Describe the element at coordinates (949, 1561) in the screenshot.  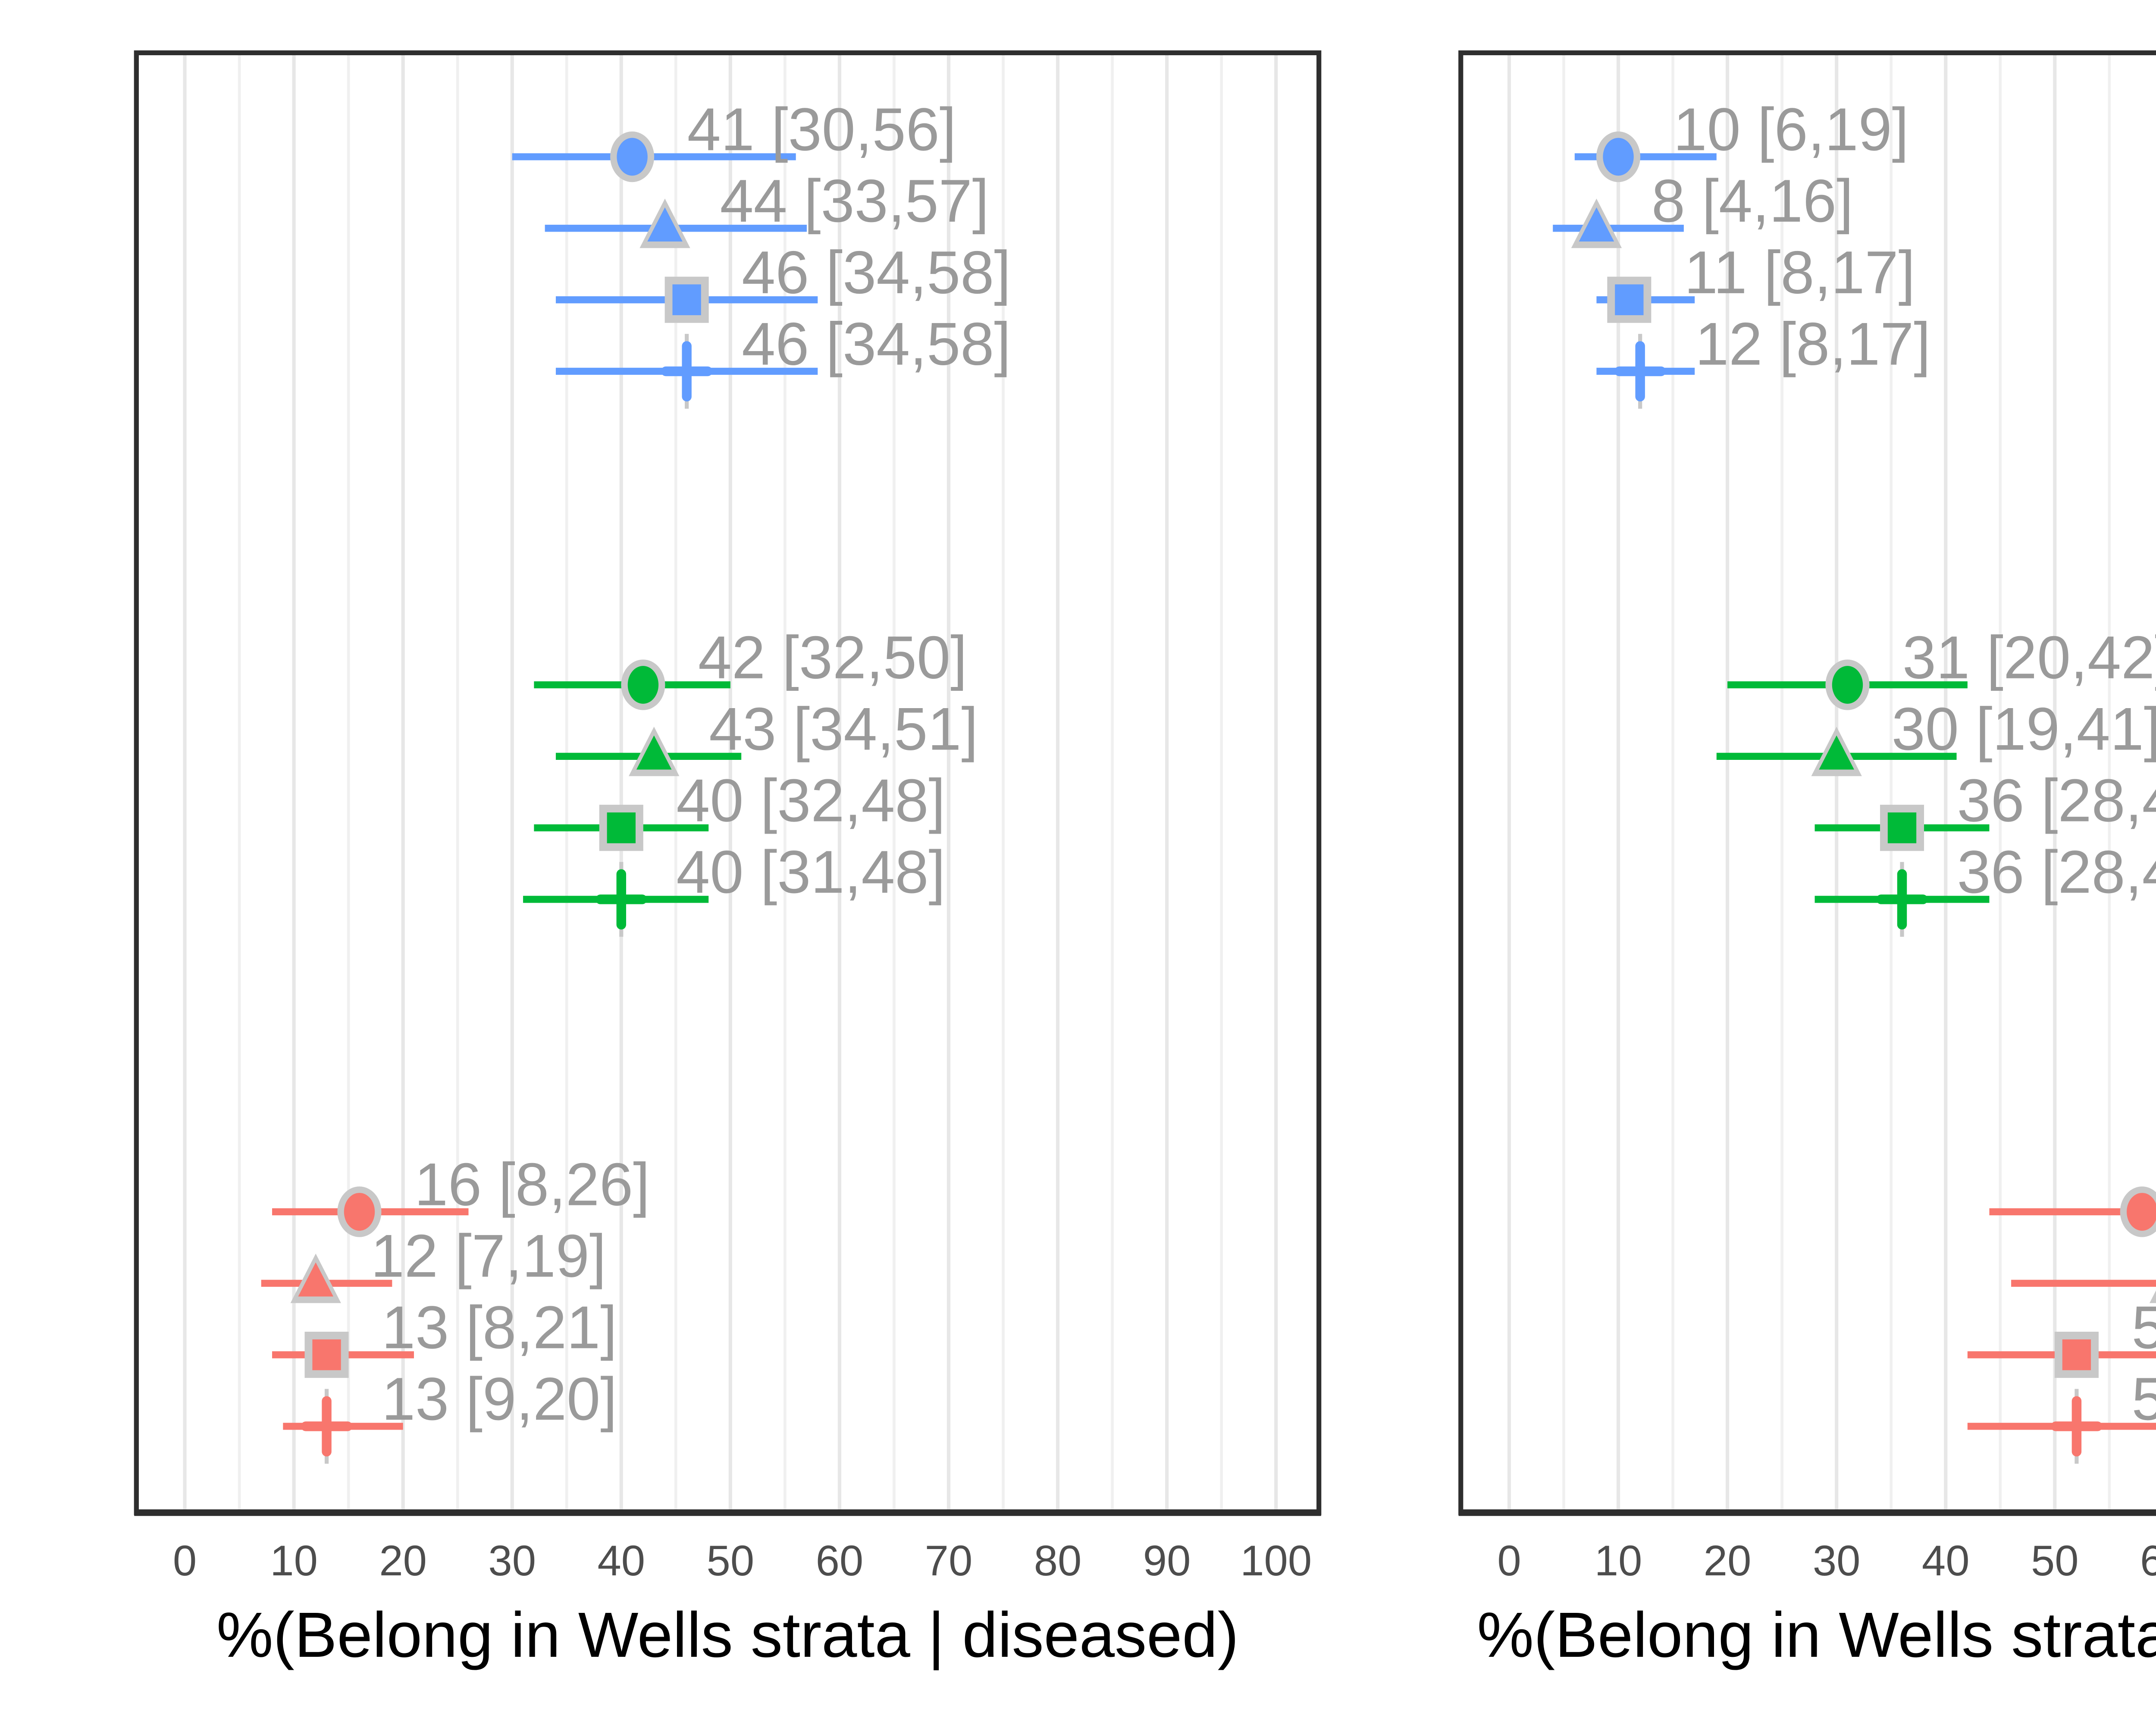
I see `x-tick-label: 70` at that location.